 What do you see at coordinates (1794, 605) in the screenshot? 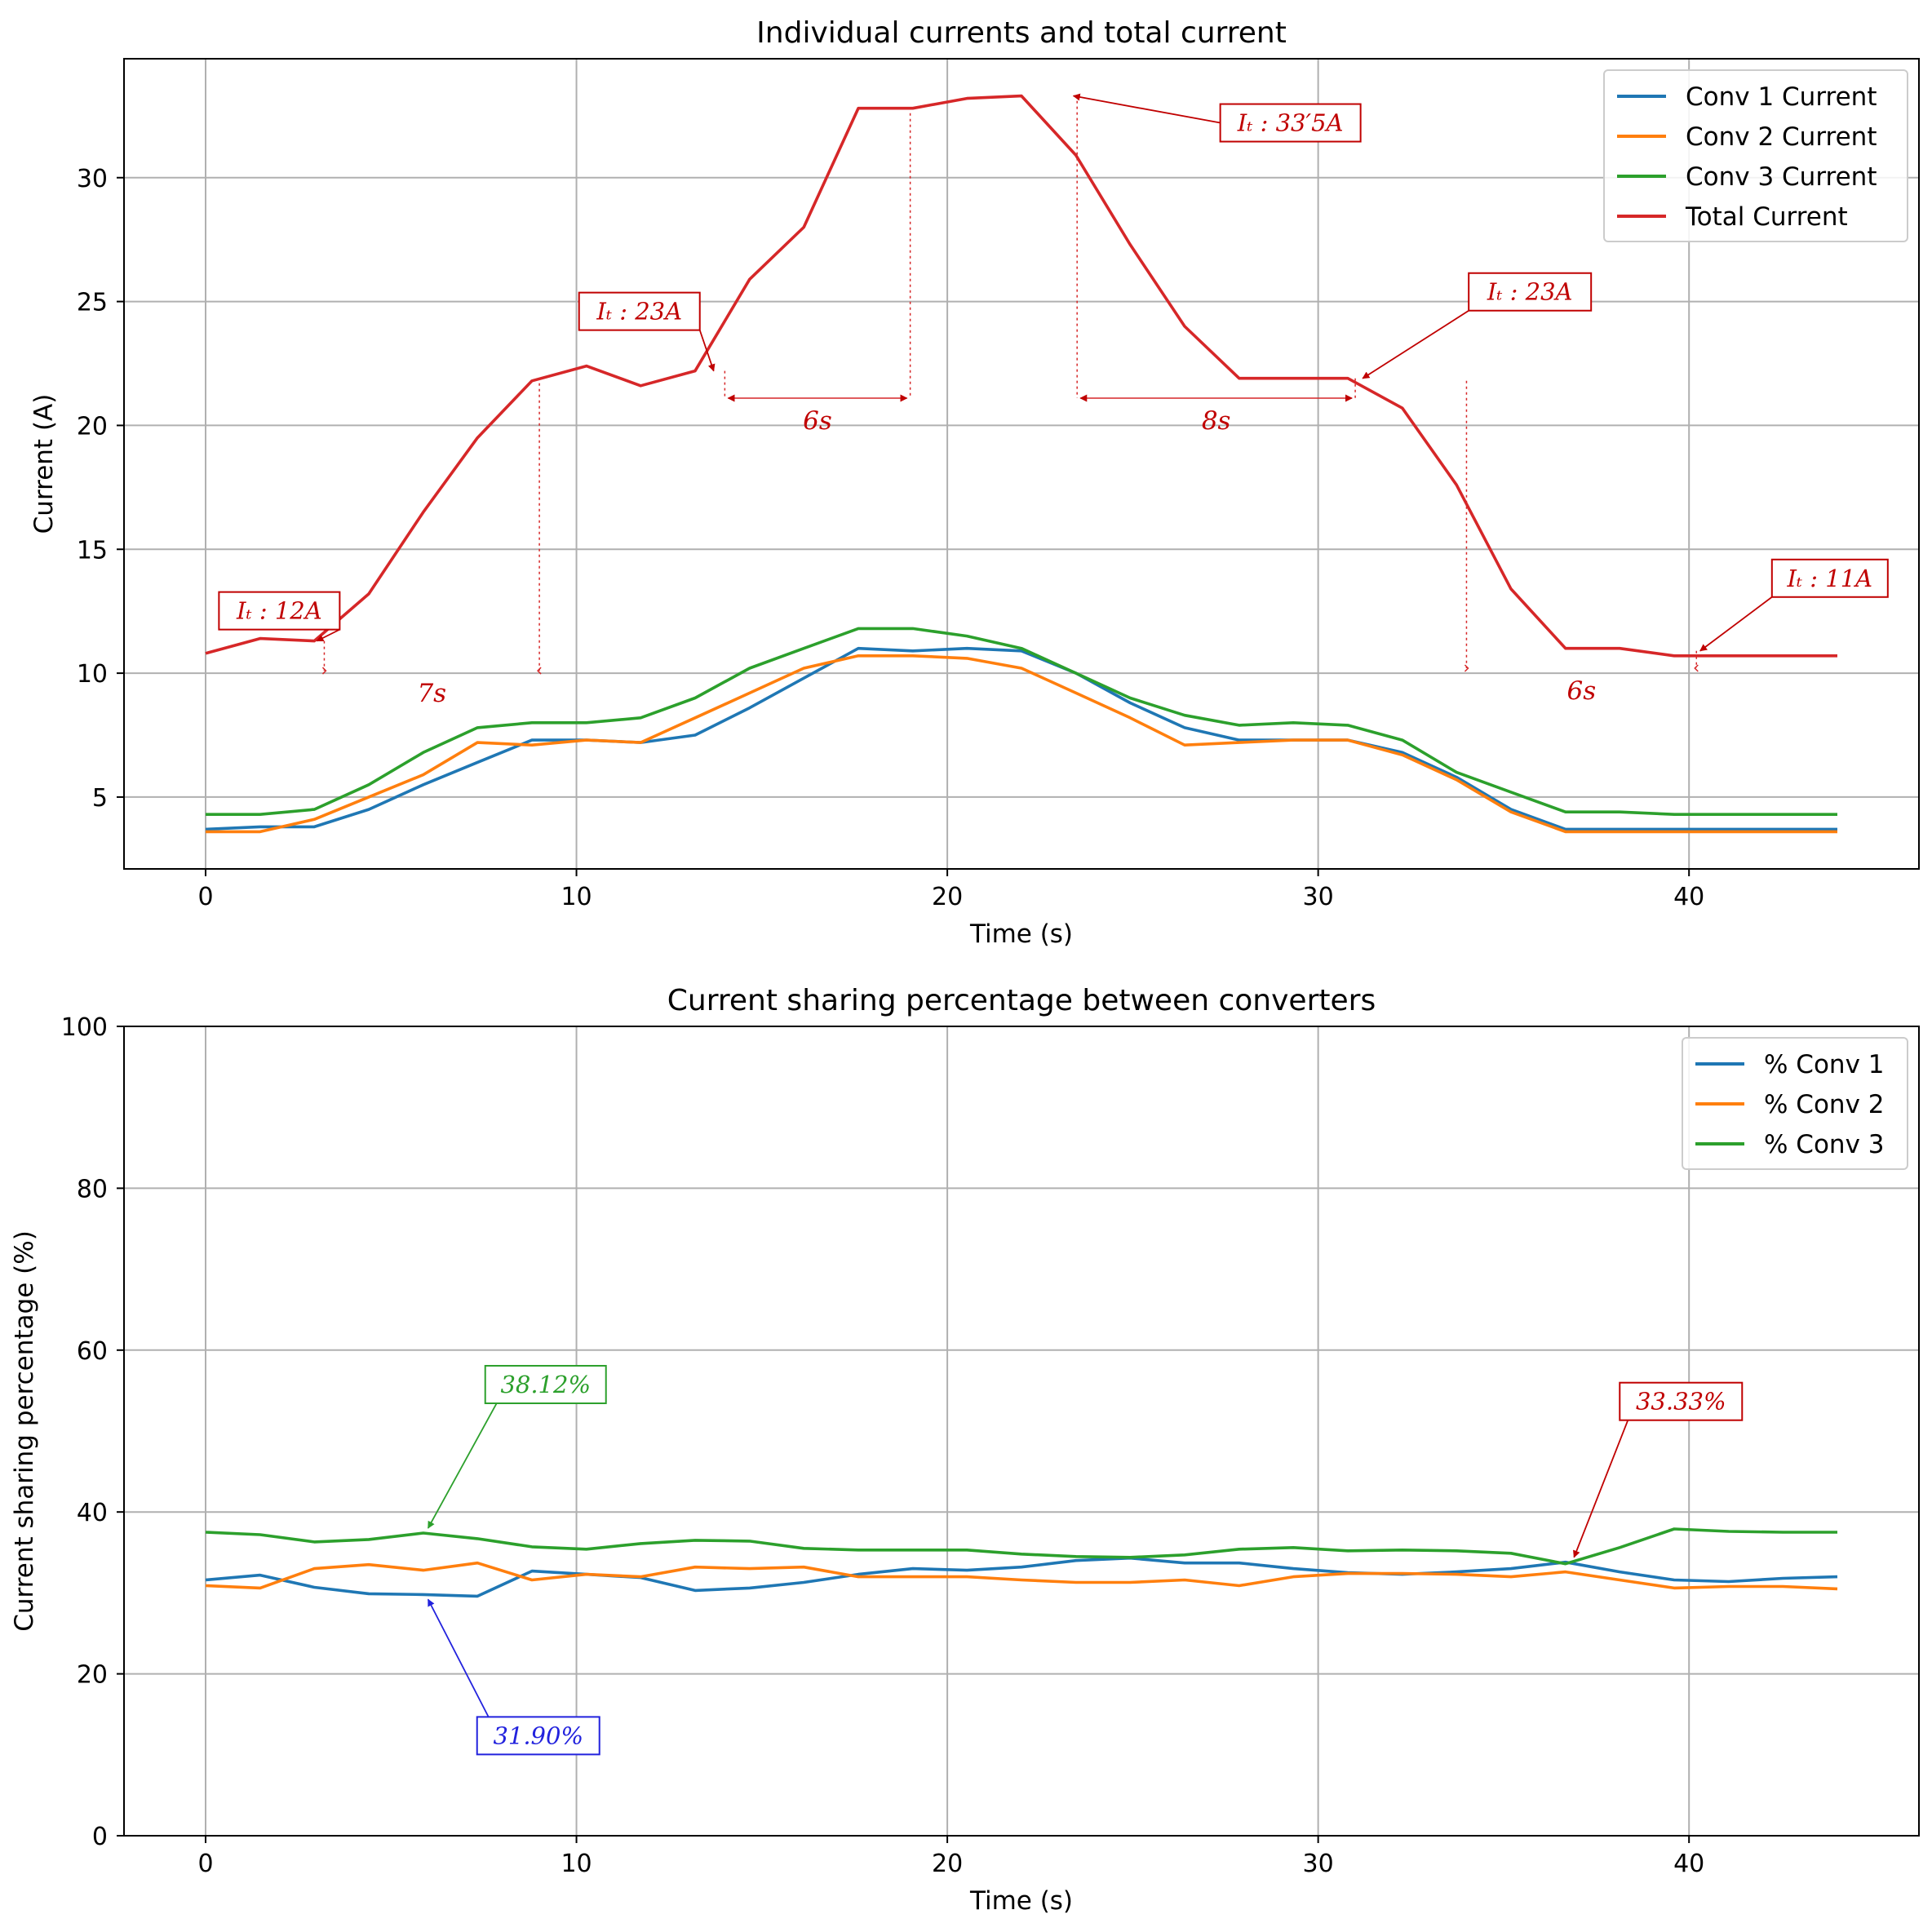
I see `annotation: 𝐼ₜ : 11𝐴` at bounding box center [1794, 605].